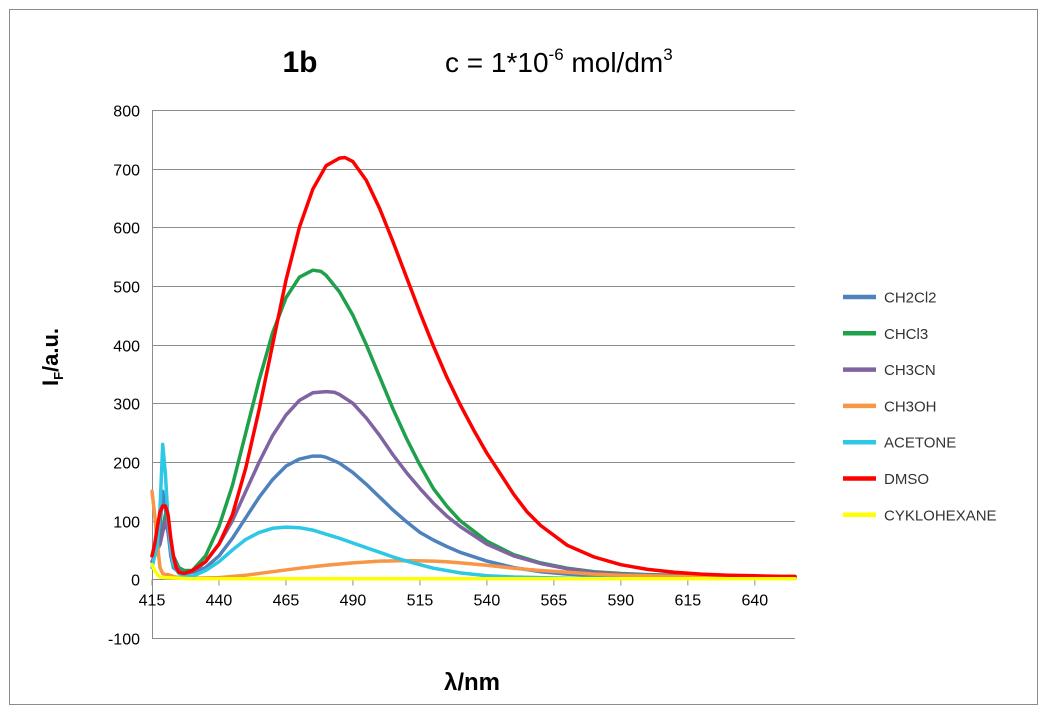 Image resolution: width=1048 pixels, height=711 pixels. What do you see at coordinates (126, 347) in the screenshot?
I see `y-tick-label: 400` at bounding box center [126, 347].